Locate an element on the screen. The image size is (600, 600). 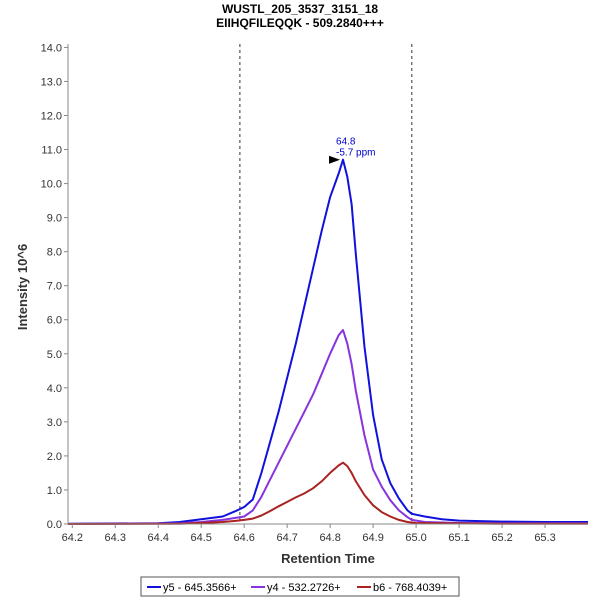
legend-label-2: y4 - 532.2726+ is located at coordinates (304, 588).